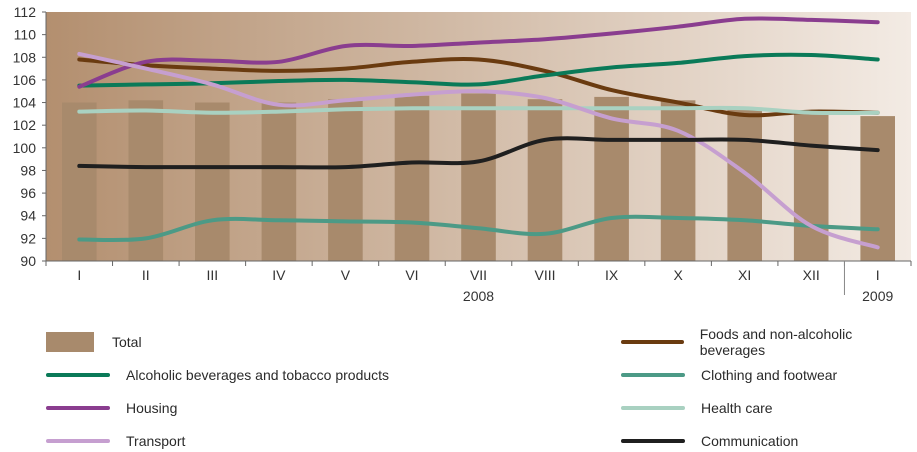 The width and height of the screenshot is (917, 452). Describe the element at coordinates (478, 87) in the screenshot. I see `line-foods-and-non-alcoholic-beverages` at that location.